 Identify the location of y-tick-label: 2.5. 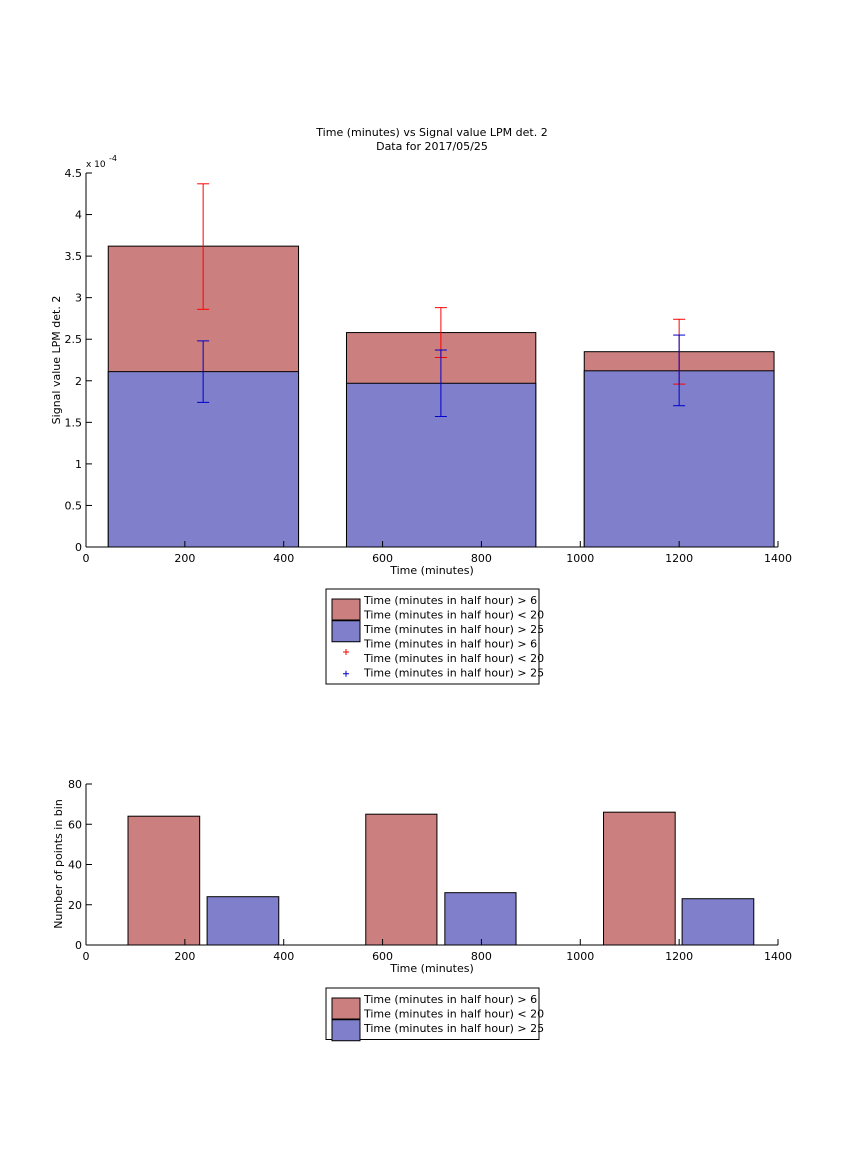
(74, 339).